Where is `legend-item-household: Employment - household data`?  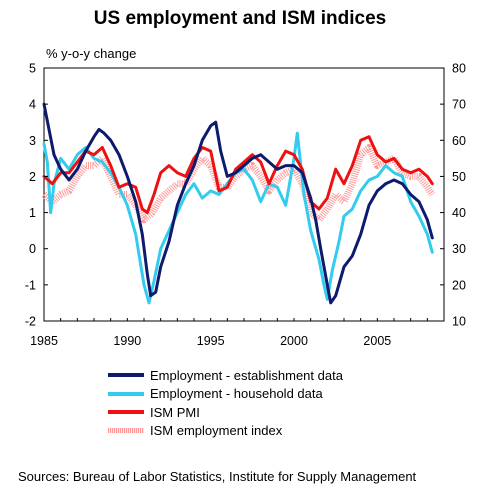
legend-item-household: Employment - household data is located at coordinates (225, 394).